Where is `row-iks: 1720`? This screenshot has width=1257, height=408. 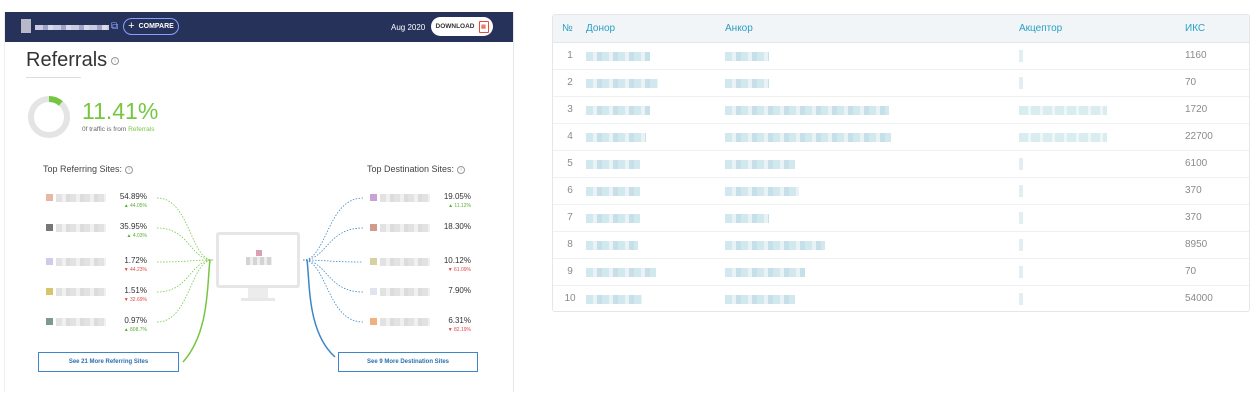
row-iks: 1720 is located at coordinates (1196, 109).